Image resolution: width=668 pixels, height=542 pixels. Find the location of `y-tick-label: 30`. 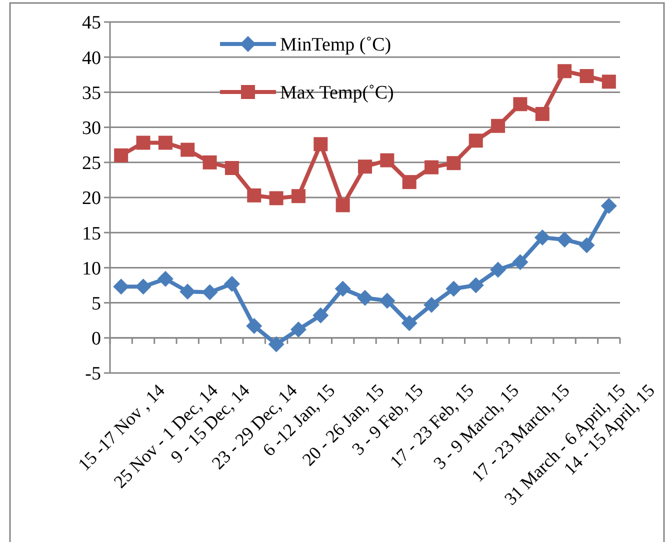

y-tick-label: 30 is located at coordinates (91, 128).